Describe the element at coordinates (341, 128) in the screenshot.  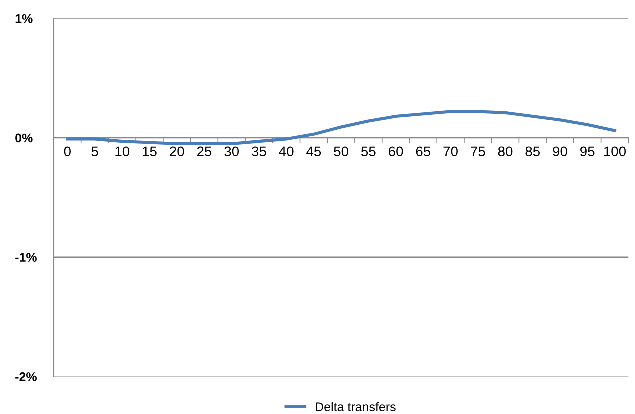
I see `line-series` at that location.